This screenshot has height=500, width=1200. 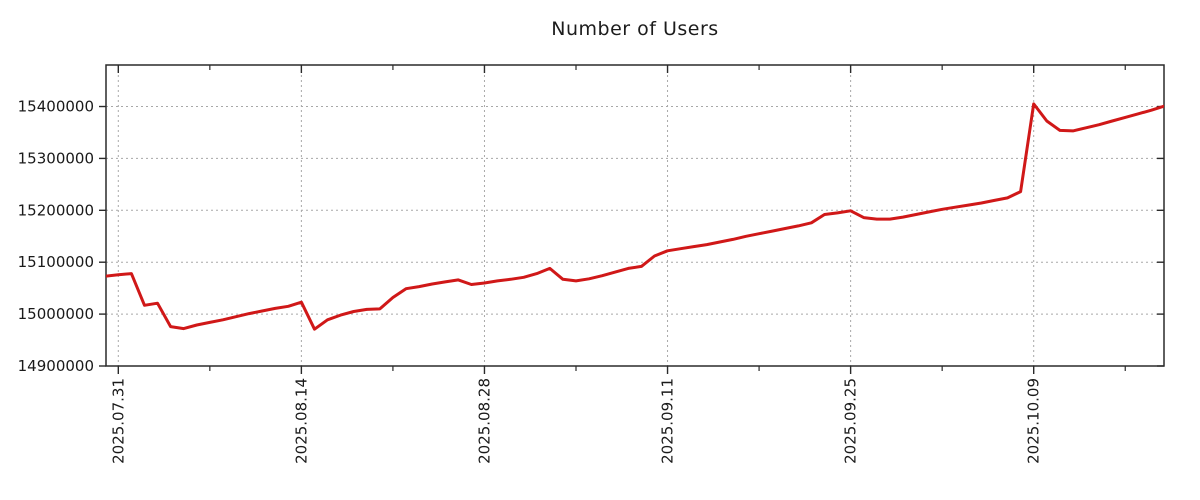 What do you see at coordinates (56, 210) in the screenshot?
I see `y-tick-label: 15200000` at bounding box center [56, 210].